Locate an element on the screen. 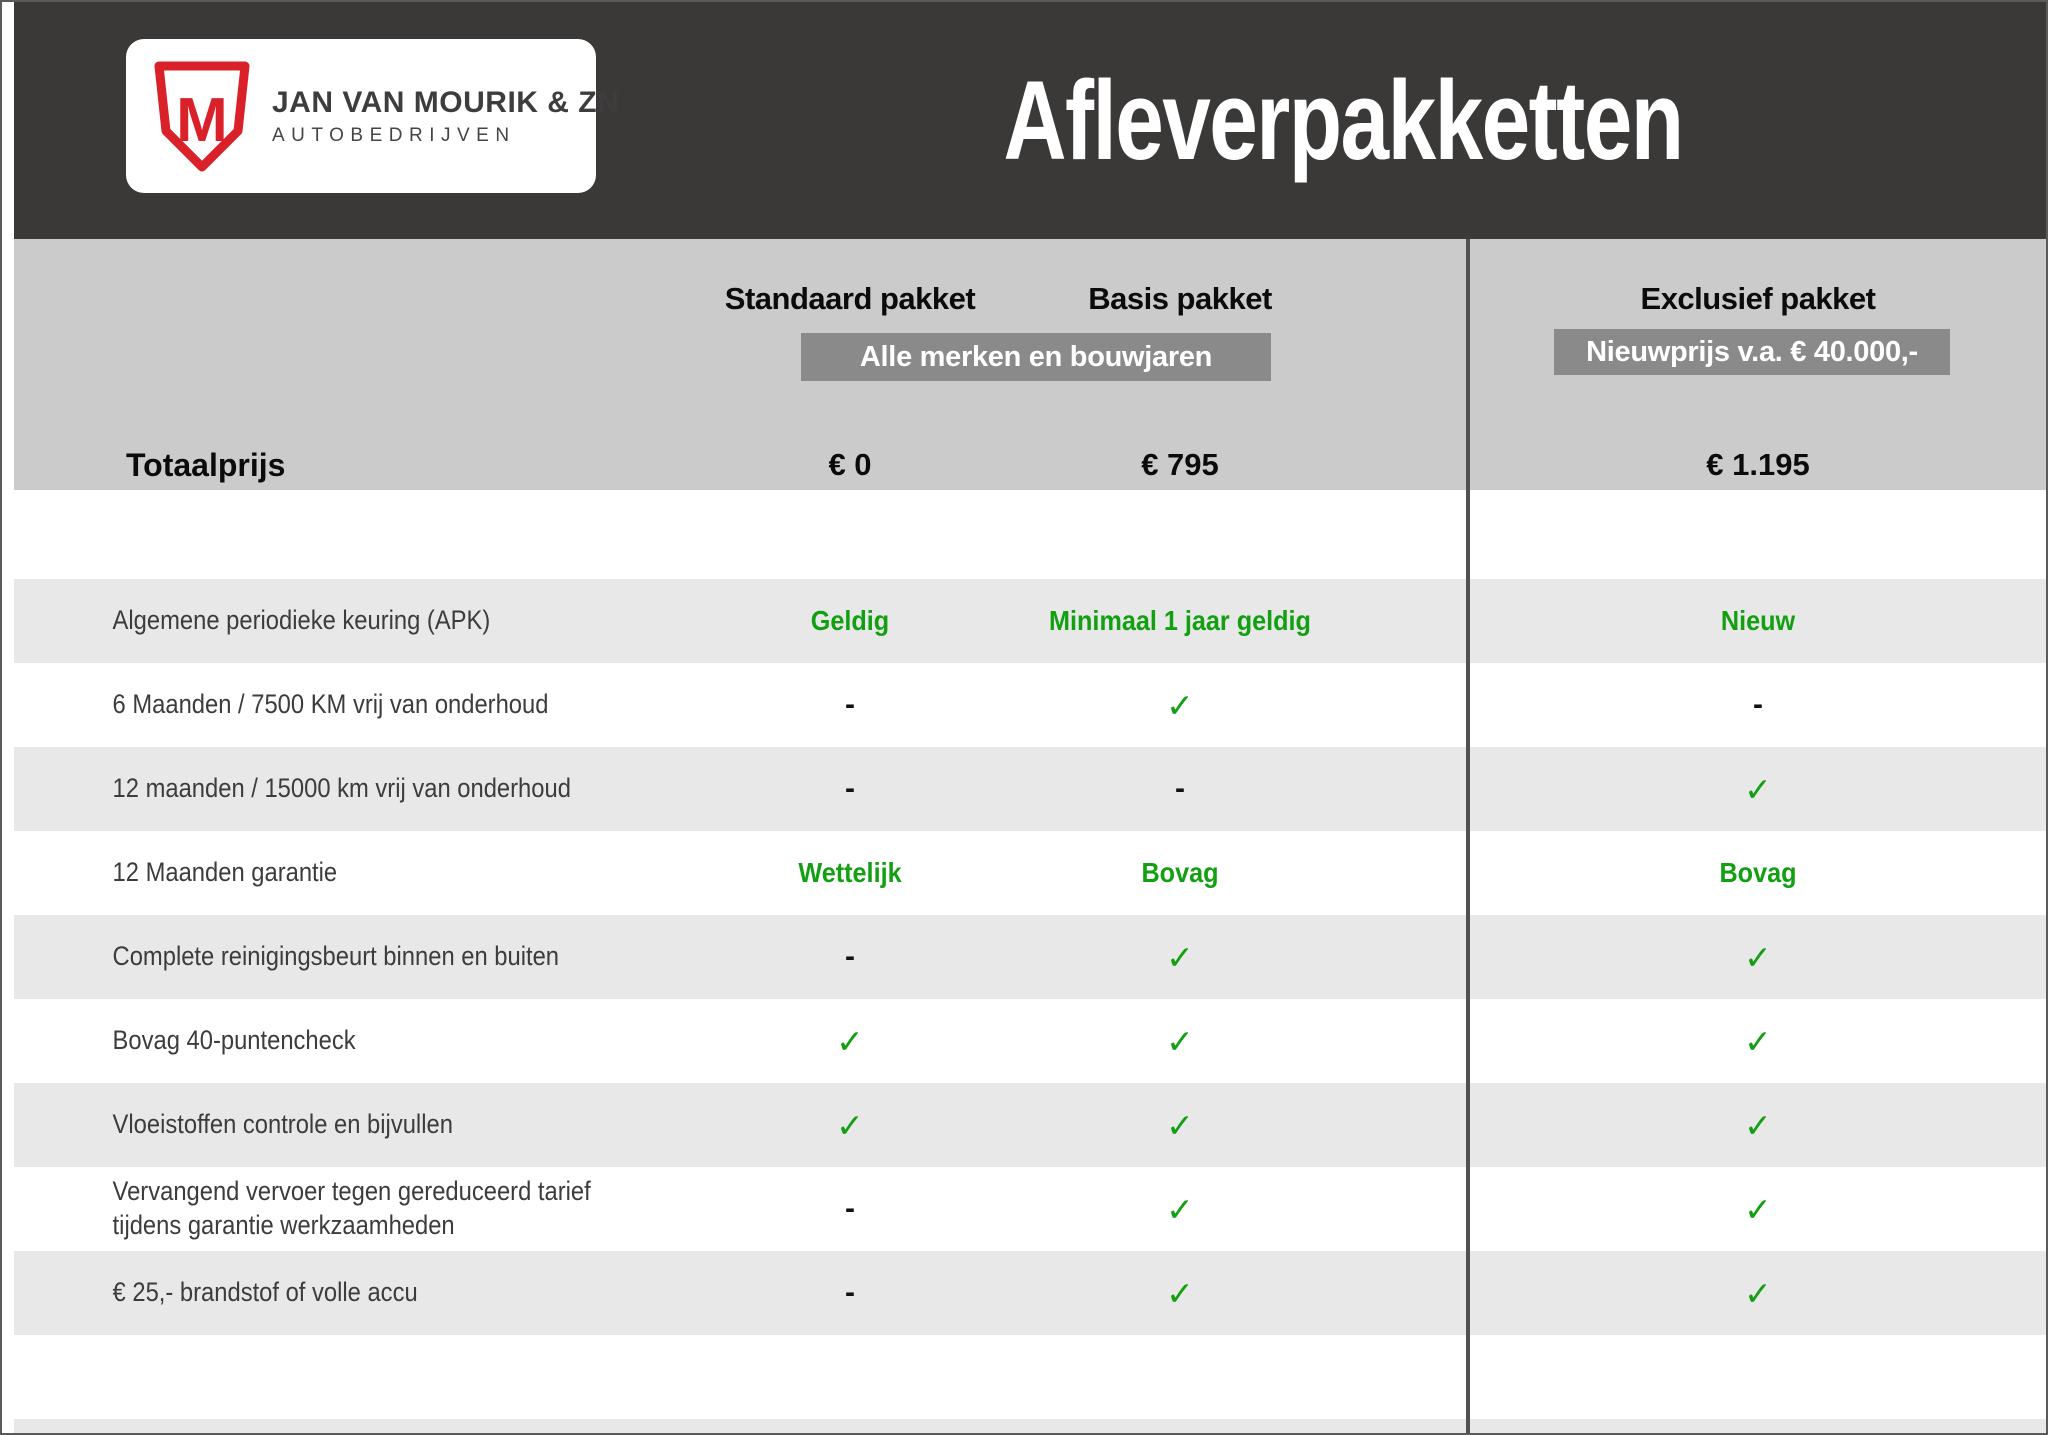 This screenshot has width=2048, height=1435. feature-label: Vloeistoffen controle en bijvullen is located at coordinates (282, 1124).